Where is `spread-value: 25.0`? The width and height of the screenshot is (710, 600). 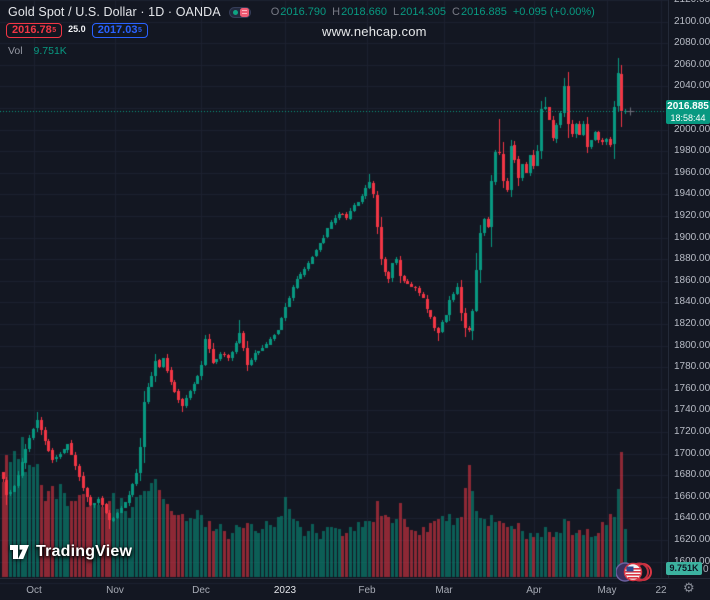 spread-value: 25.0 is located at coordinates (77, 29).